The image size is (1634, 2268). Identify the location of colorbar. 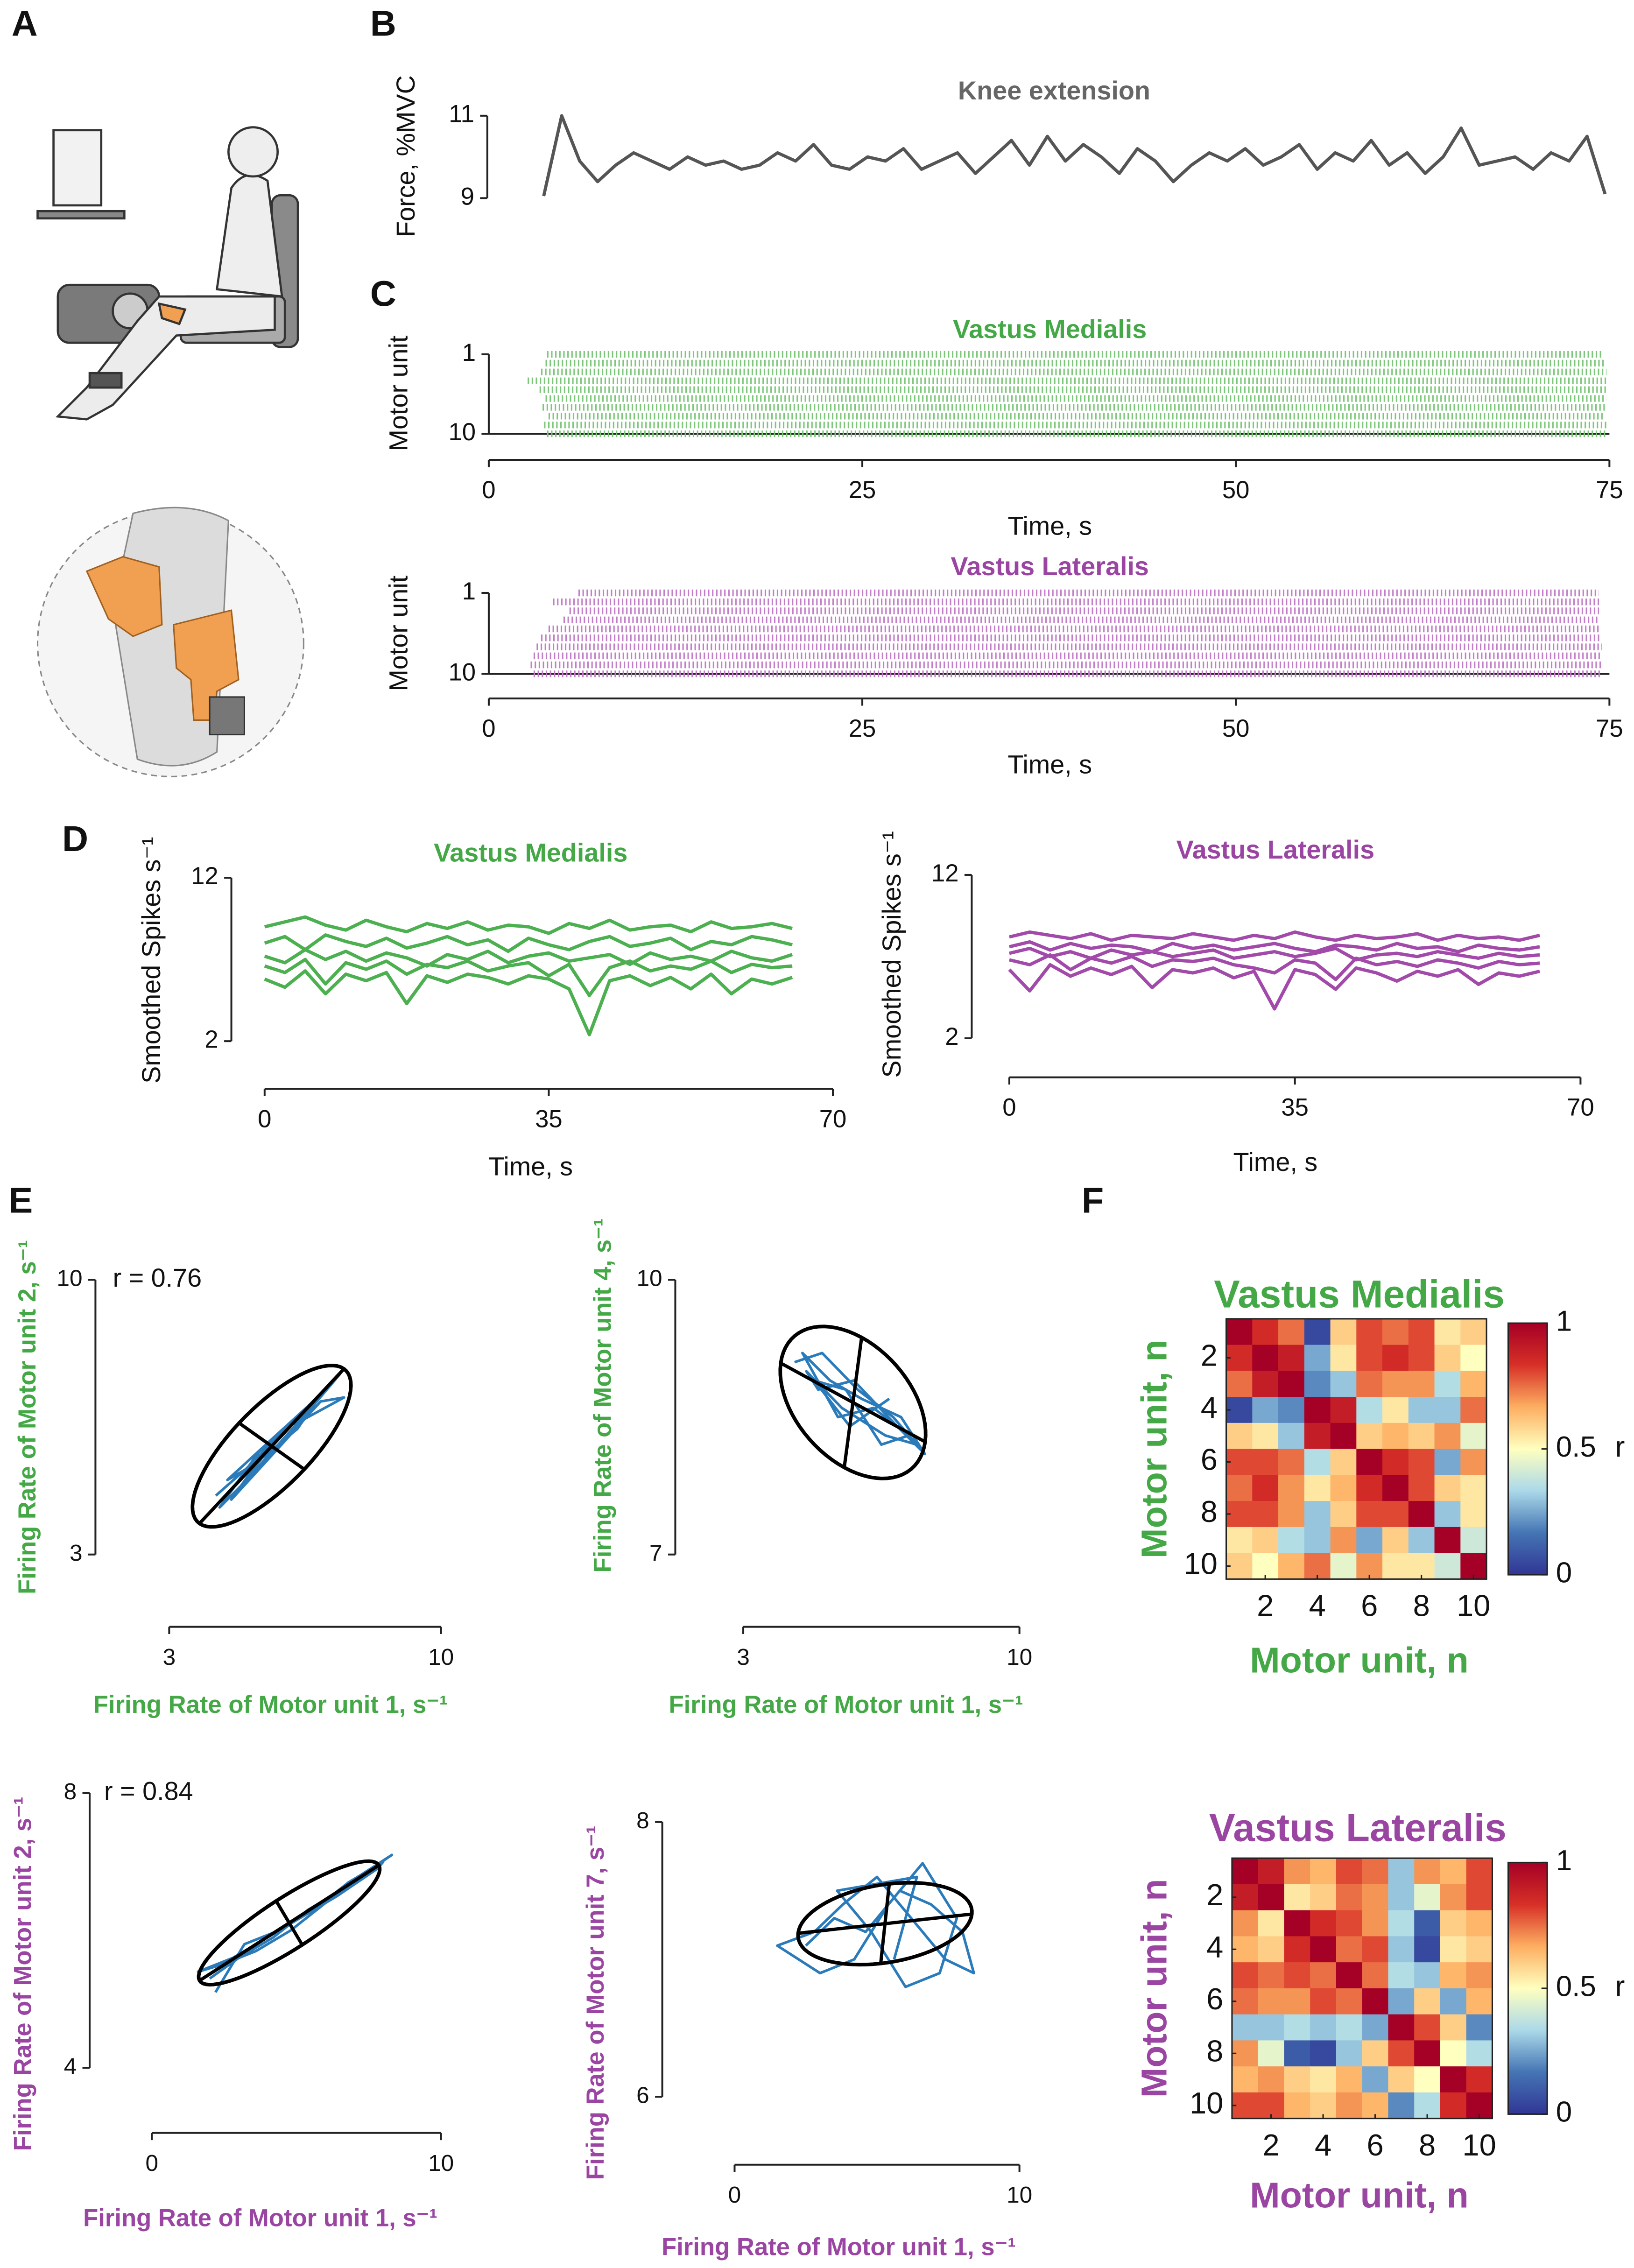
(1527, 1988).